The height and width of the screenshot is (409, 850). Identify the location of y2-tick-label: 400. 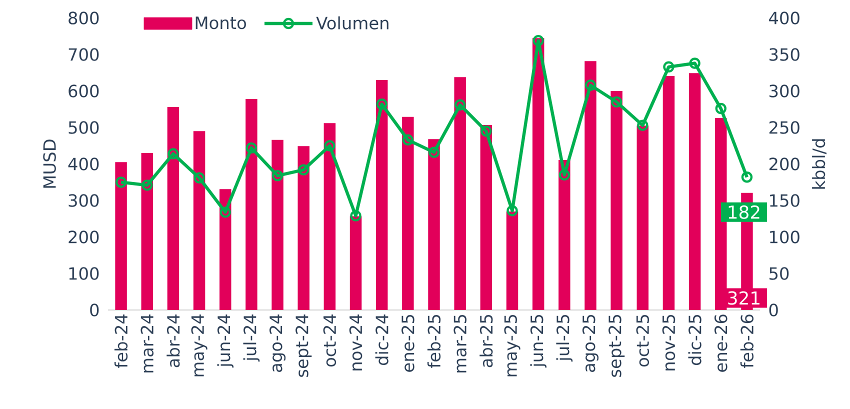
(784, 18).